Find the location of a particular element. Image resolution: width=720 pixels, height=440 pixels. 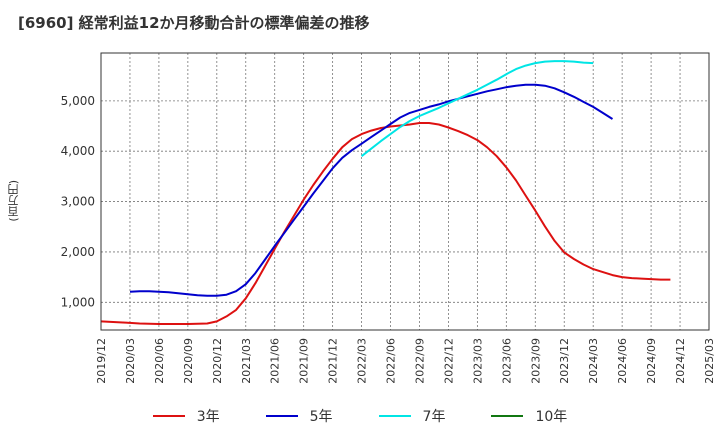

legend-label: 10年 is located at coordinates (551, 417).